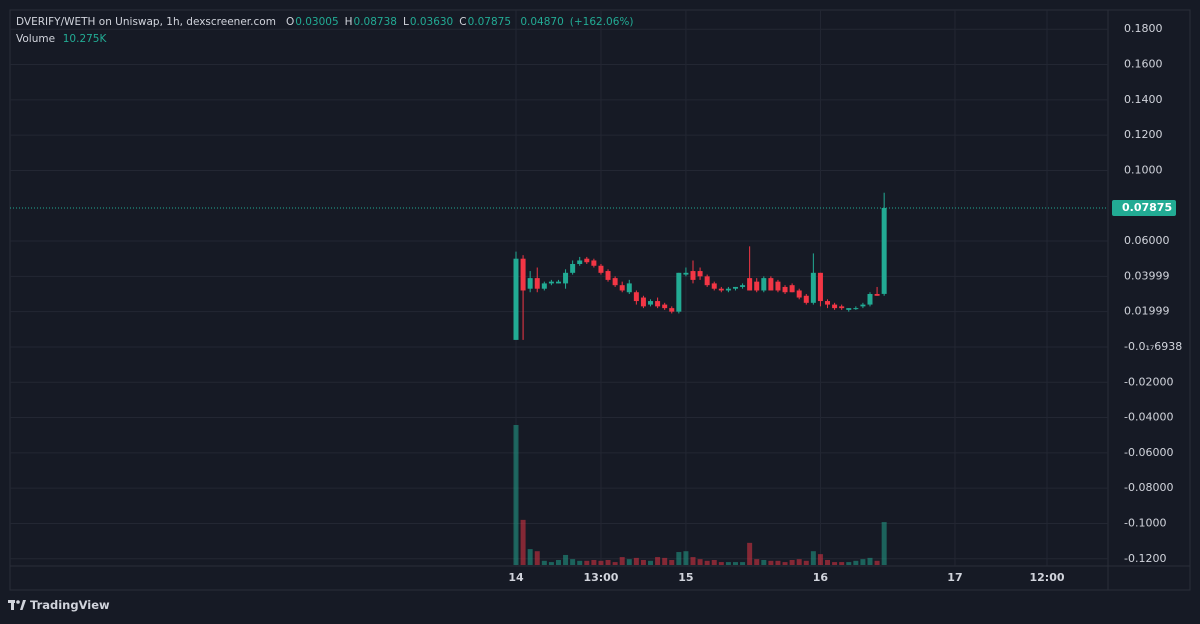  Describe the element at coordinates (516, 577) in the screenshot. I see `x-tick-label: 14` at that location.